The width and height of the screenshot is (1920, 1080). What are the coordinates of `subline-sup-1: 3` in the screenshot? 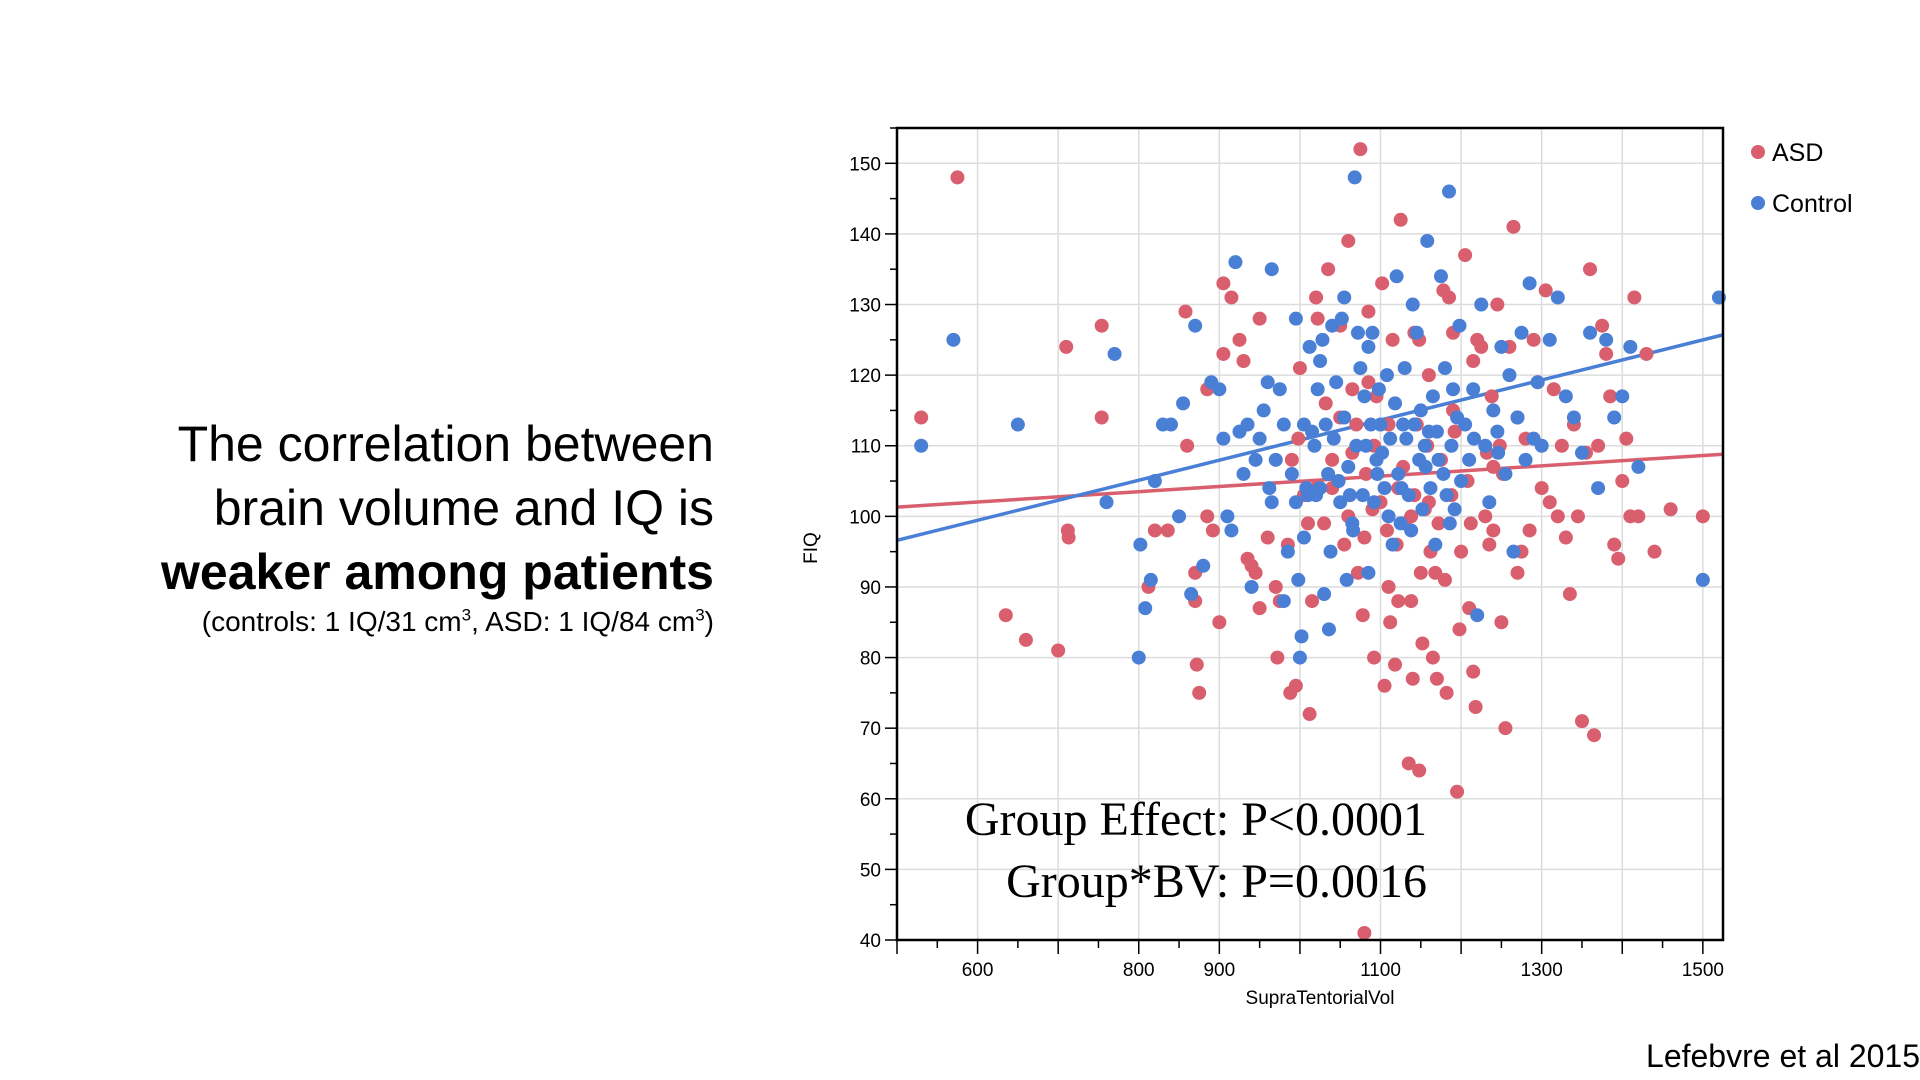 It's located at (466, 615).